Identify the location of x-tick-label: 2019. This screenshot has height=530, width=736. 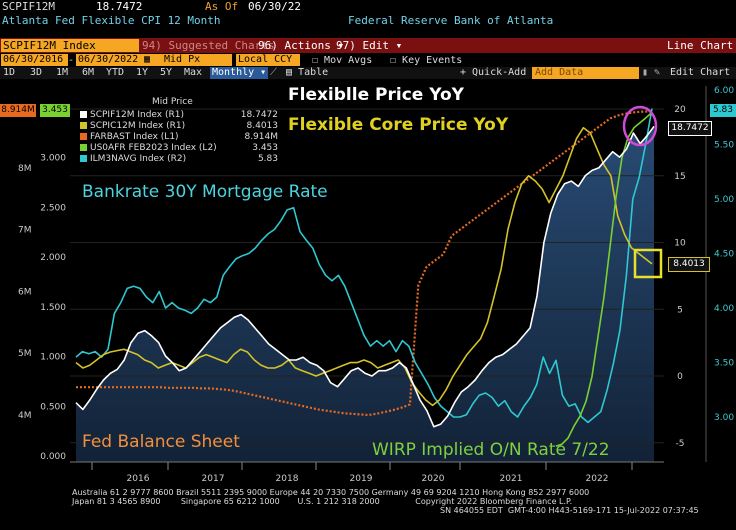
(361, 479).